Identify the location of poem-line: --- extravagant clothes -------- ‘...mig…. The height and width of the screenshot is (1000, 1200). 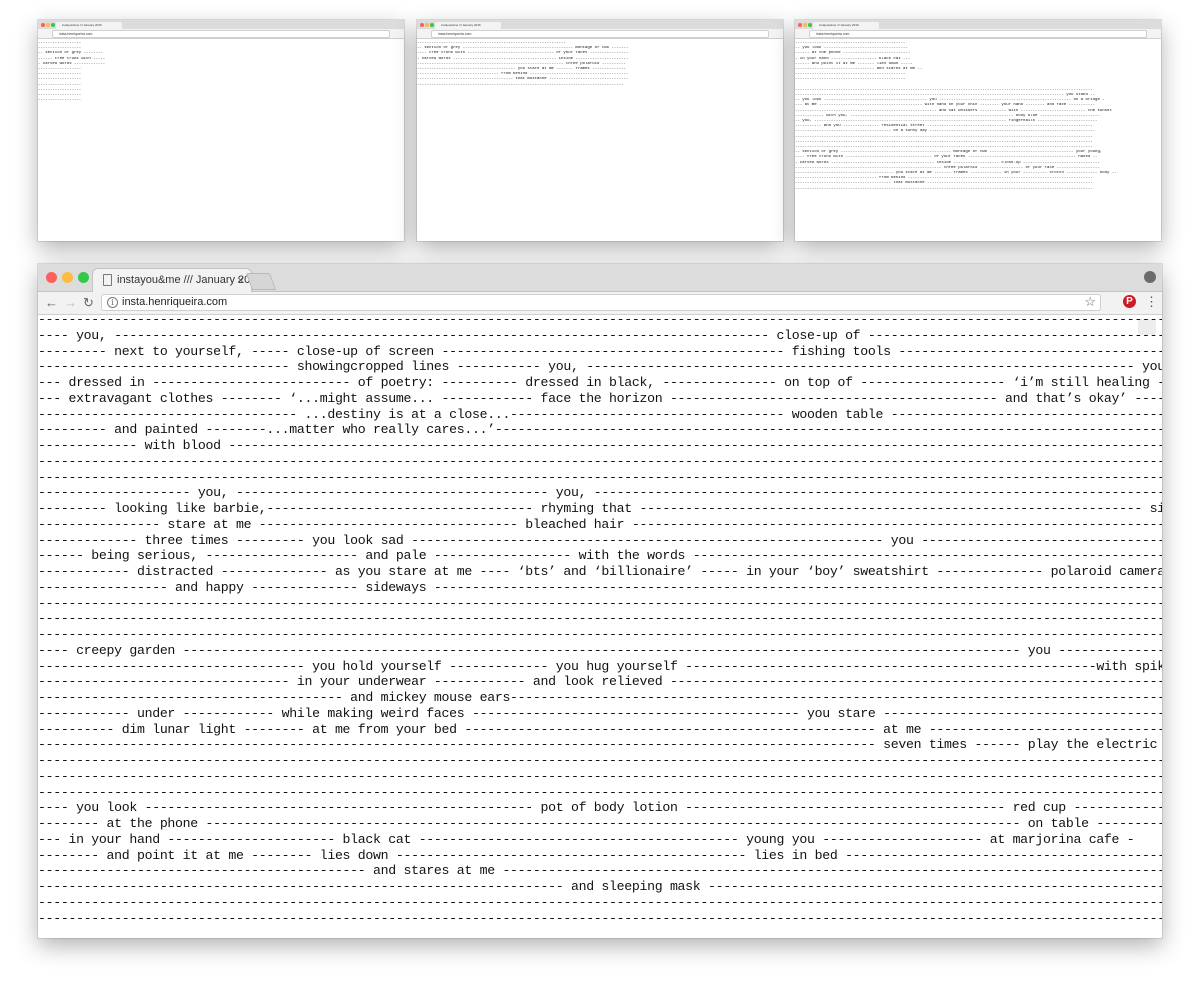
(600, 398).